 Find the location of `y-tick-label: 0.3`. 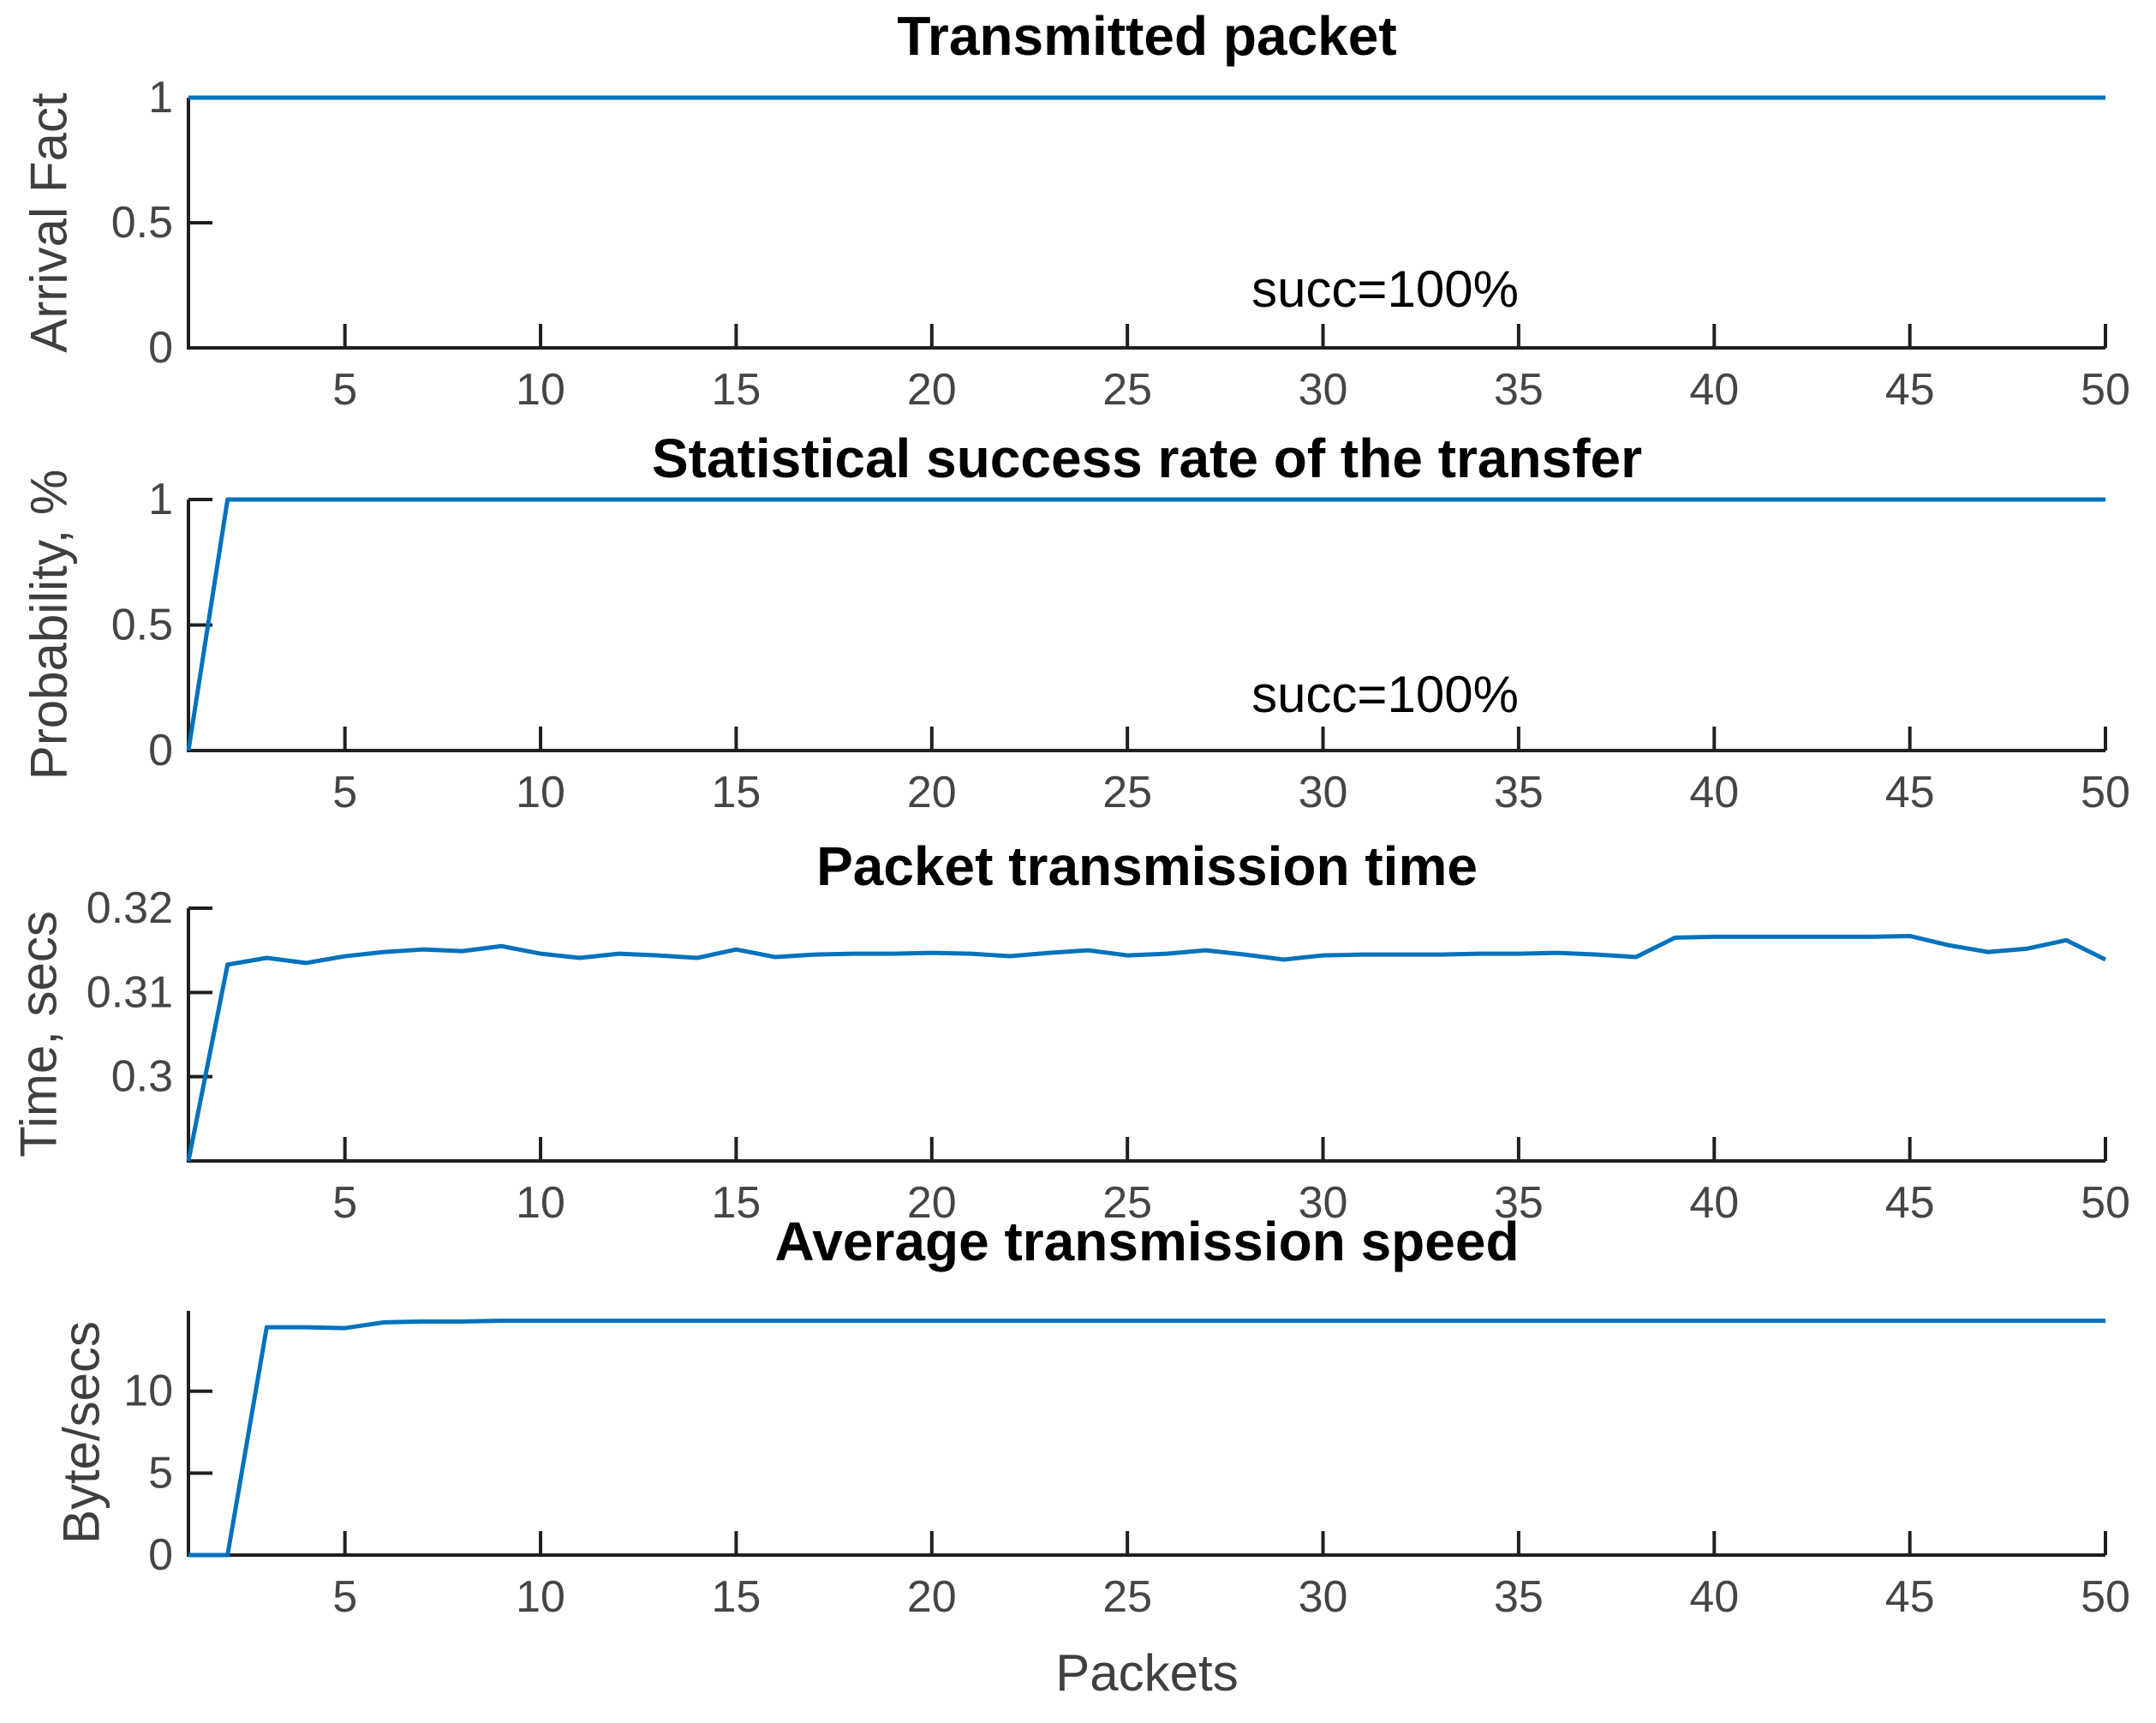

y-tick-label: 0.3 is located at coordinates (142, 1077).